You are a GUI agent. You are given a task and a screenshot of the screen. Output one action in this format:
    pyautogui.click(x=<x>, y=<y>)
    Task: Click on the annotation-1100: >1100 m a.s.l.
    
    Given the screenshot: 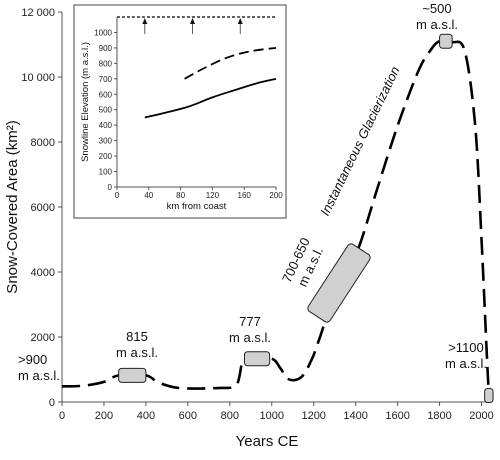 What is the action you would take?
    pyautogui.click(x=466, y=355)
    